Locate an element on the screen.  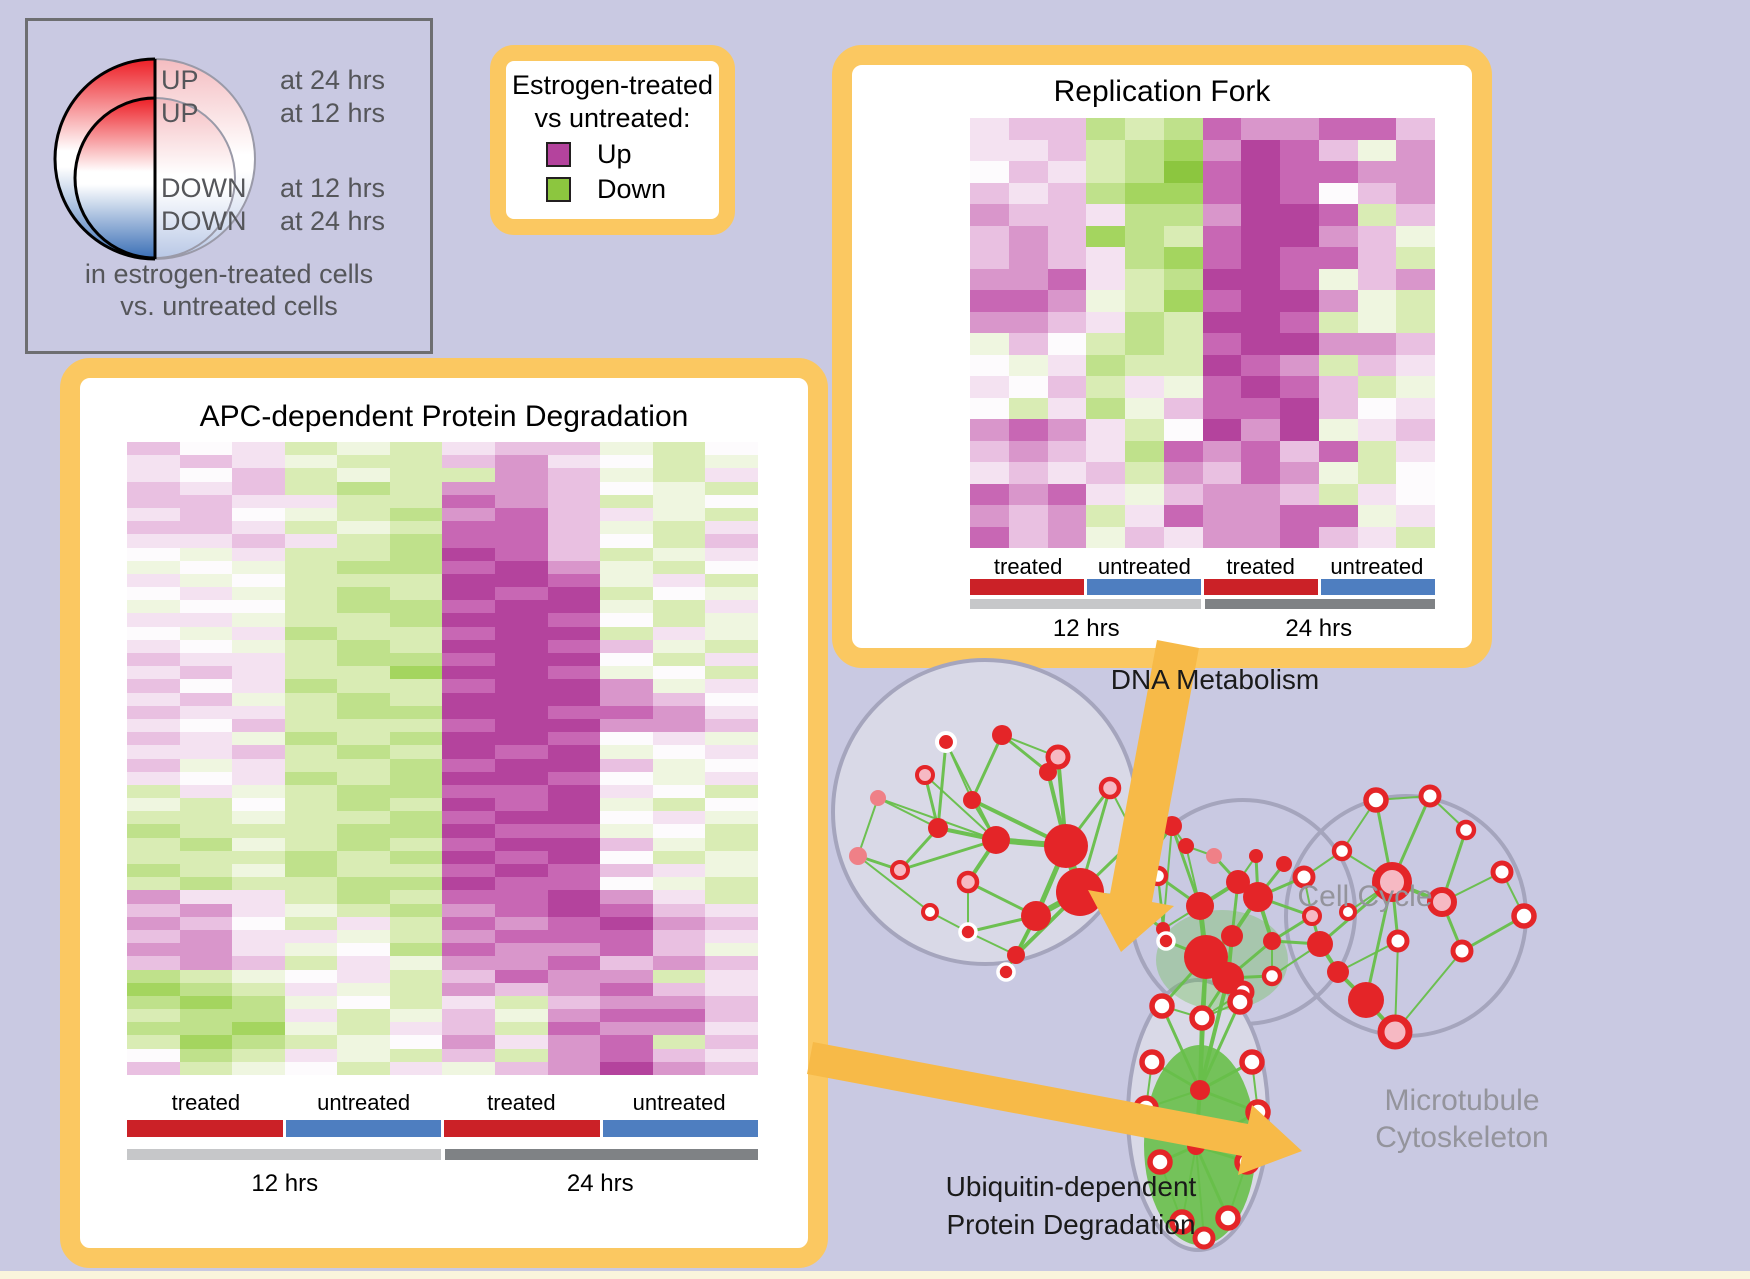
ubiquitin-label-line2: Protein Degradation is located at coordinates (1071, 1224).